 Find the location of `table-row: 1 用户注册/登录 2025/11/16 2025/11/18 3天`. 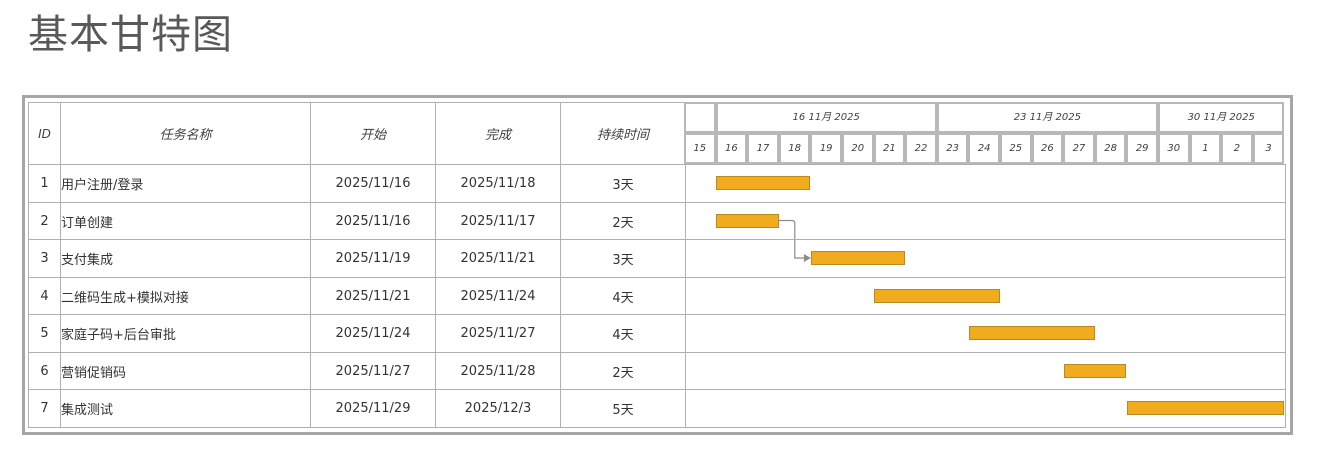

table-row: 1 用户注册/登录 2025/11/16 2025/11/18 3天 is located at coordinates (357, 183).